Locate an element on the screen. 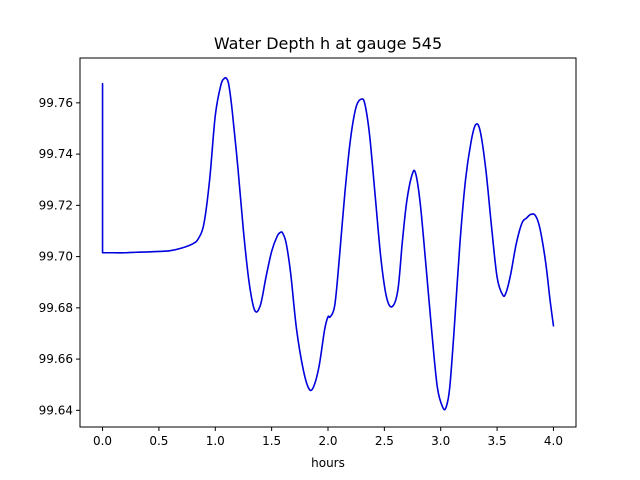 The image size is (640, 480). x-tick-label: 0.5 is located at coordinates (158, 441).